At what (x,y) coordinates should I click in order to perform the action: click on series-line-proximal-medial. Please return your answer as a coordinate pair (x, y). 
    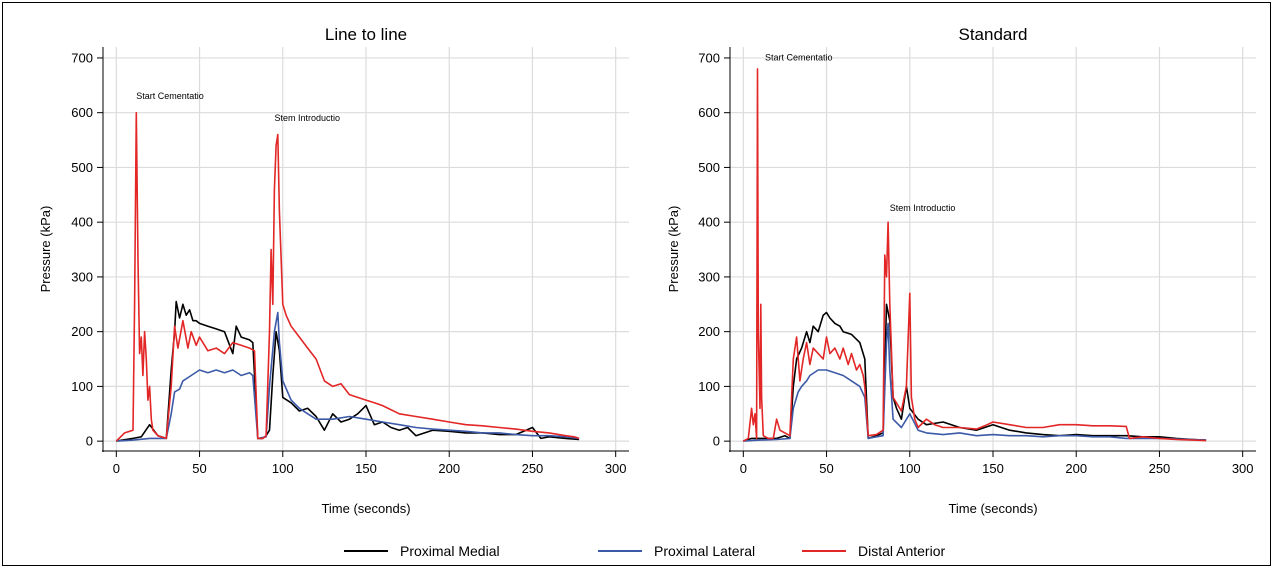
    Looking at the image, I should click on (348, 371).